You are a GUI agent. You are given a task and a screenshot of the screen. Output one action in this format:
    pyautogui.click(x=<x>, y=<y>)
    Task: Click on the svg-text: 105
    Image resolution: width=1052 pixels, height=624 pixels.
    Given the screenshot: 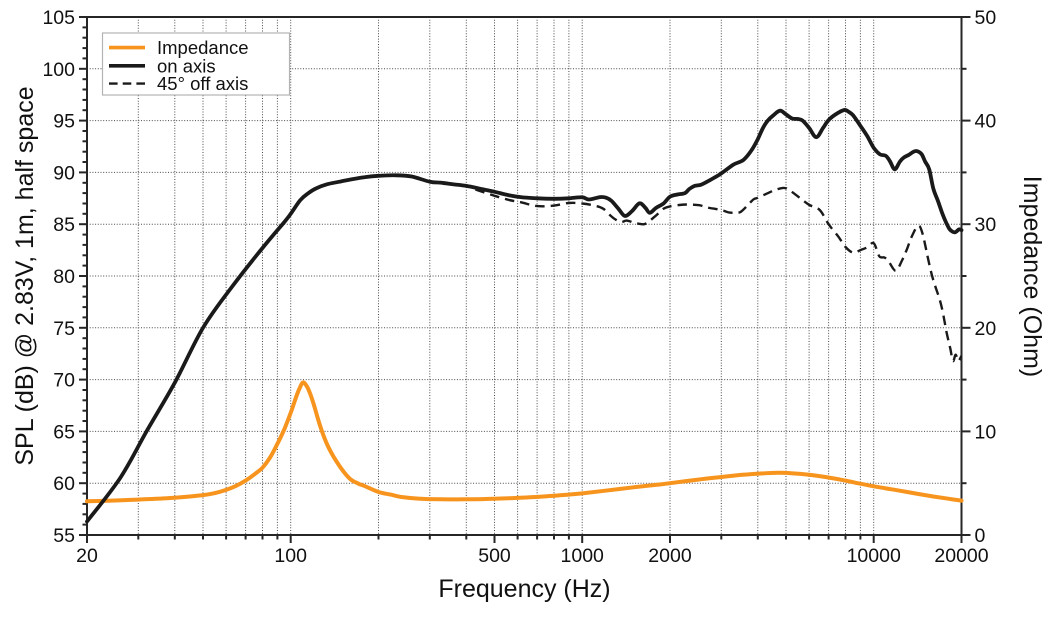 What is the action you would take?
    pyautogui.click(x=58, y=18)
    